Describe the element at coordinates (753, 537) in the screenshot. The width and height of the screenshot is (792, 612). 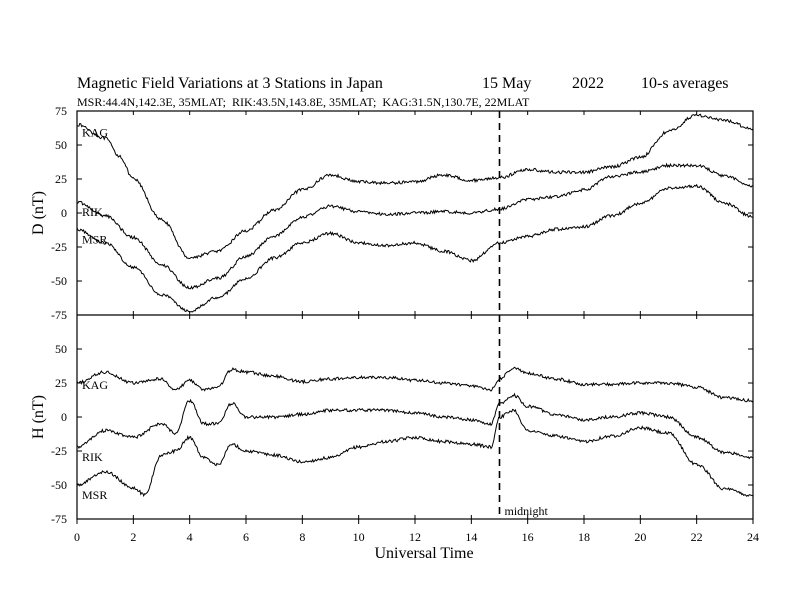
I see `x-tick-label: 24` at that location.